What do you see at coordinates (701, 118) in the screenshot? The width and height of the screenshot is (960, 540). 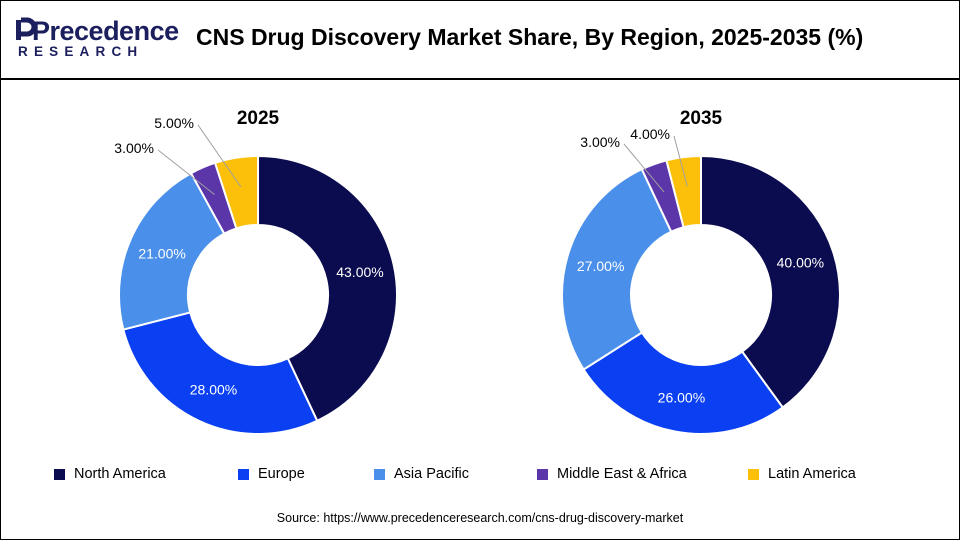 I see `chart-title: 2035` at bounding box center [701, 118].